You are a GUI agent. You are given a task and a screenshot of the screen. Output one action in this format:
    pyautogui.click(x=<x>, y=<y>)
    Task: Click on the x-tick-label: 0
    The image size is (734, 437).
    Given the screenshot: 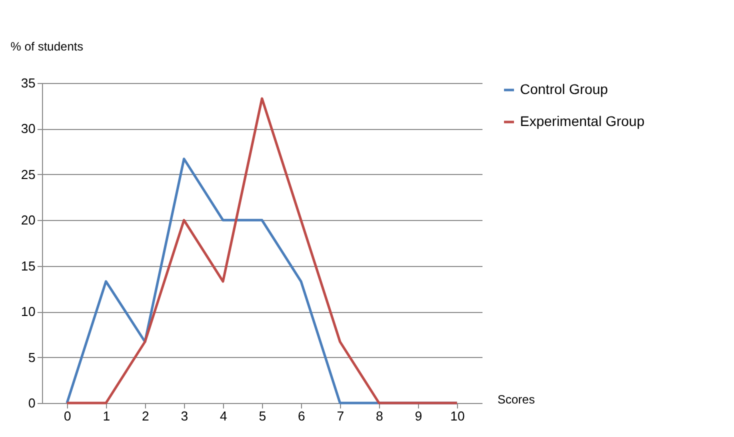 What is the action you would take?
    pyautogui.click(x=68, y=416)
    